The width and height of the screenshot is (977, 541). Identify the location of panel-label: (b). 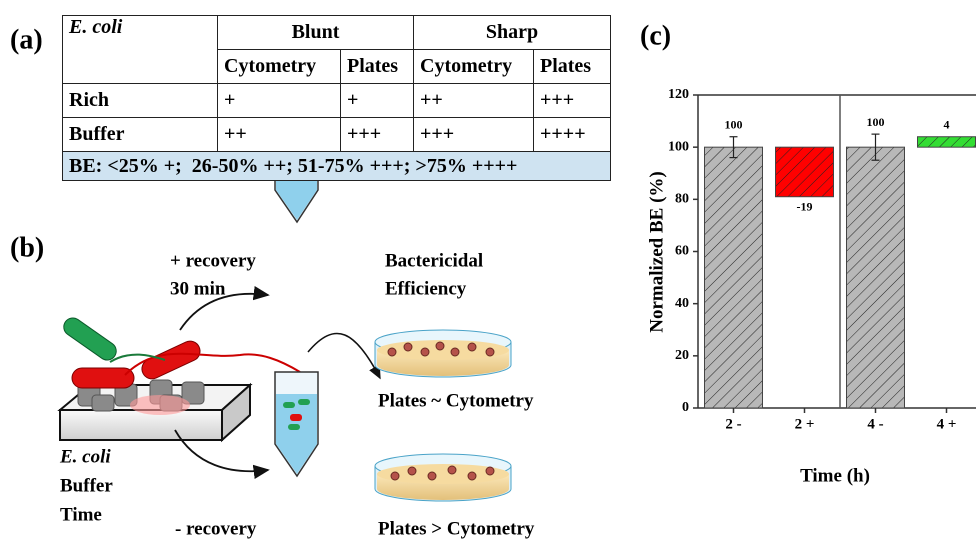
(27, 247).